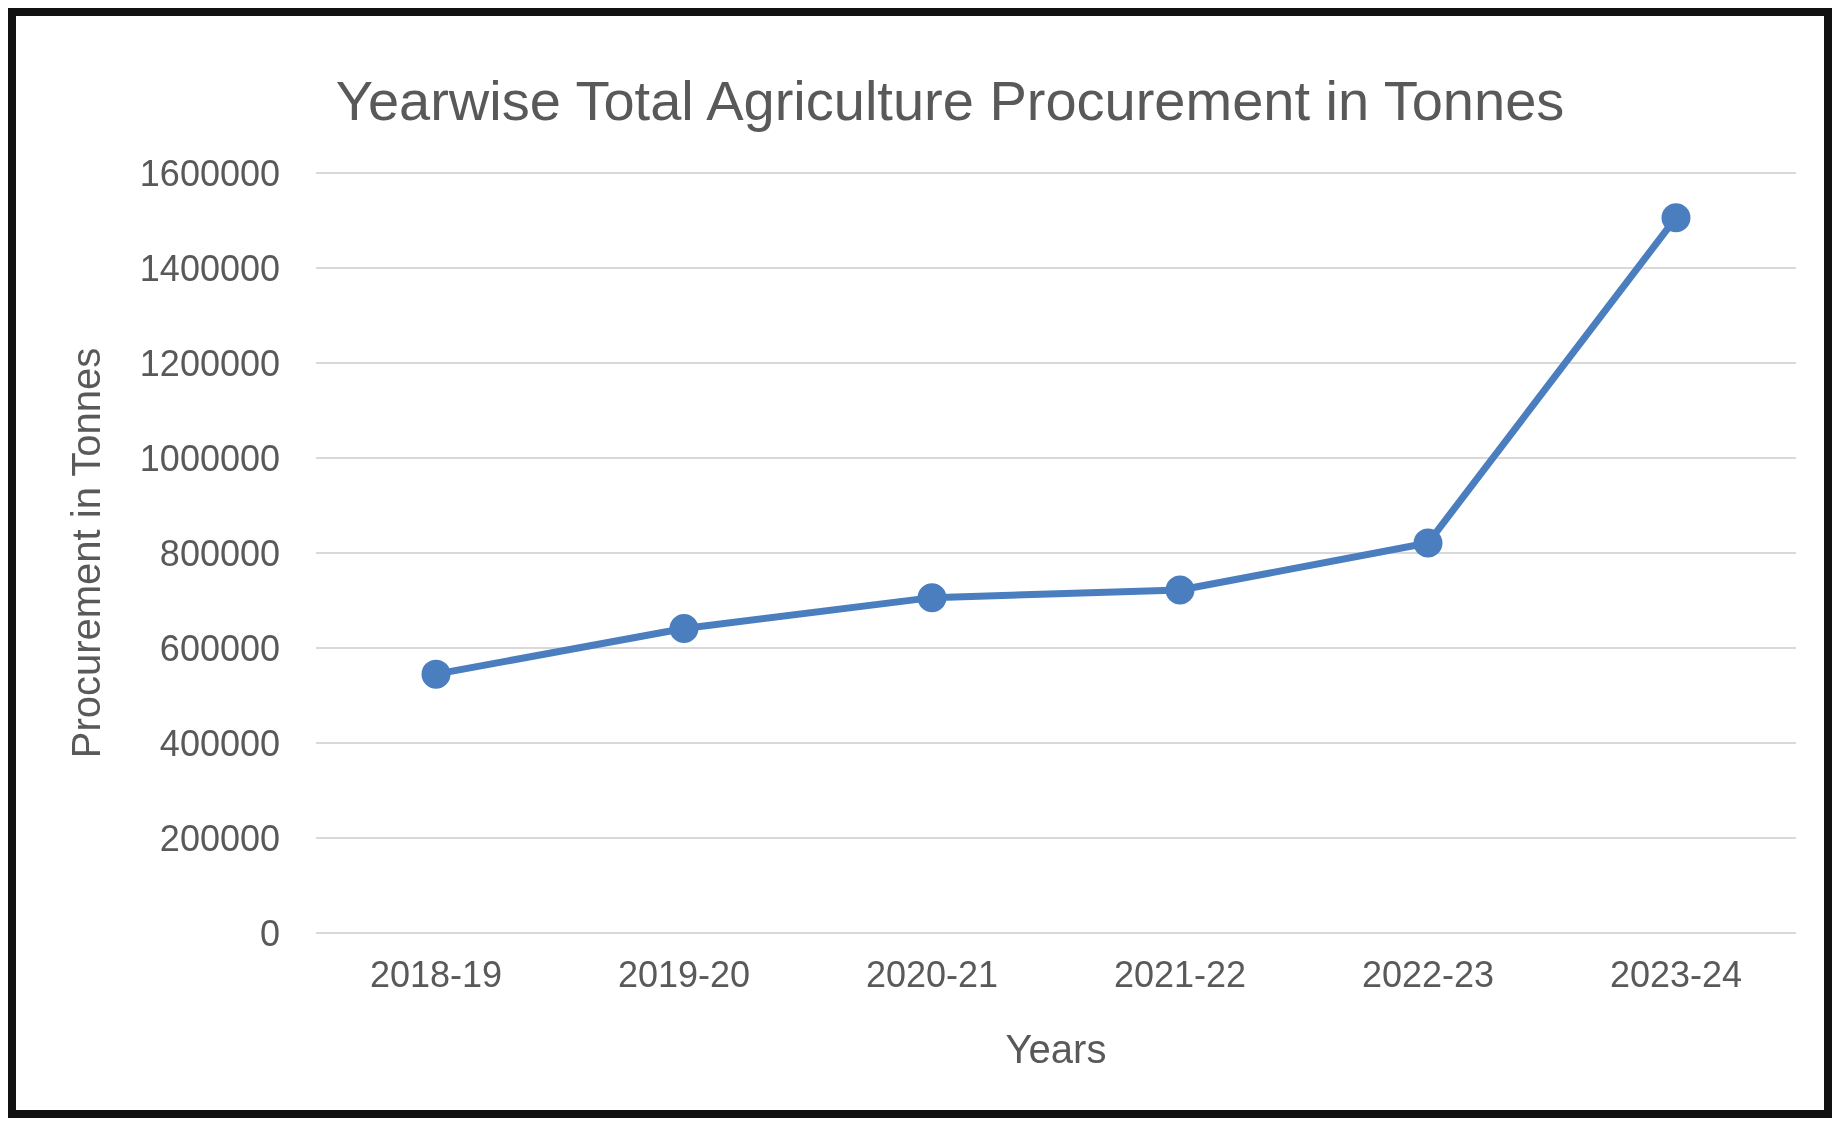  I want to click on y-tick-label: 1000000, so click(209, 458).